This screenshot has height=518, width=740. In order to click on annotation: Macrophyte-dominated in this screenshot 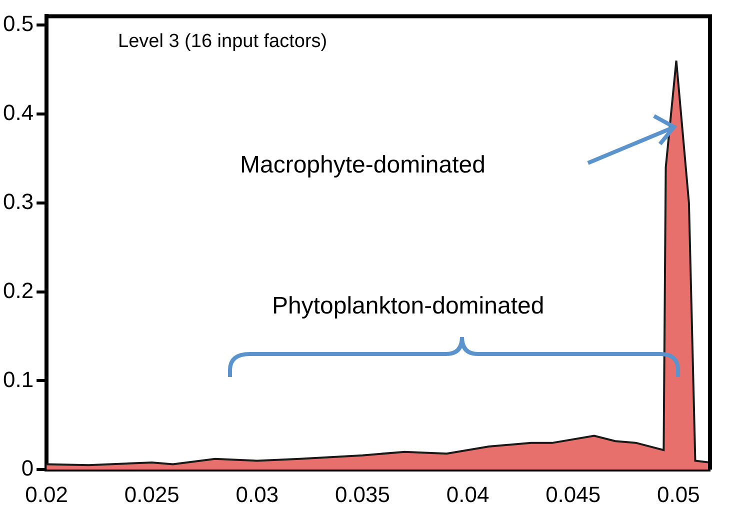, I will do `click(363, 165)`.